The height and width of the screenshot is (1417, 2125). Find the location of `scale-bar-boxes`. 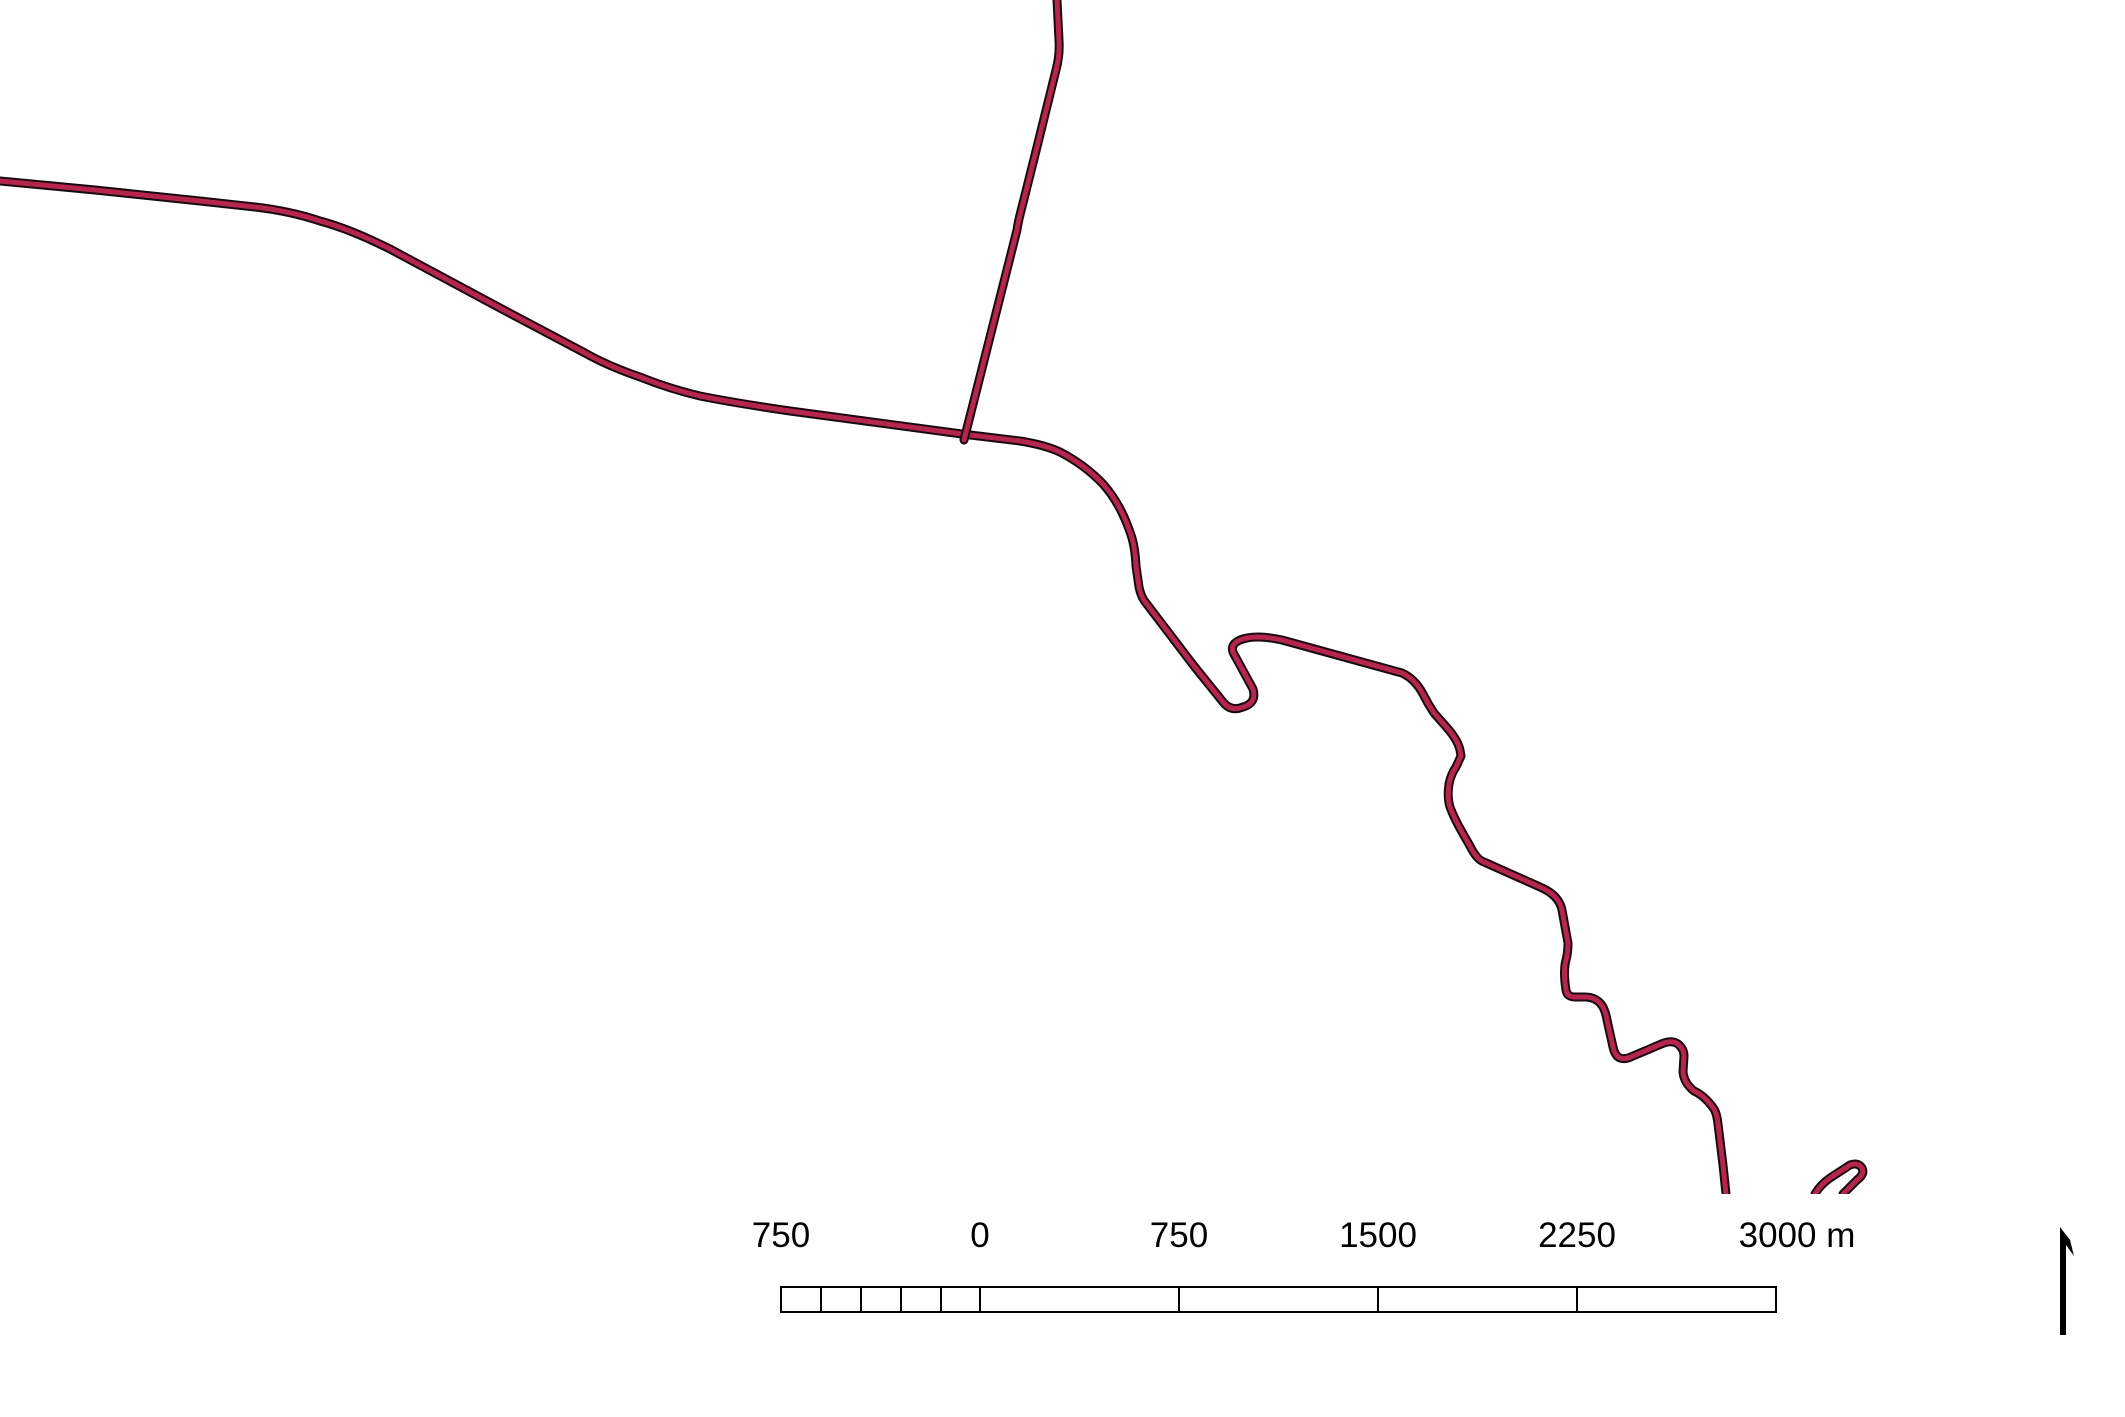

scale-bar-boxes is located at coordinates (1278, 1299).